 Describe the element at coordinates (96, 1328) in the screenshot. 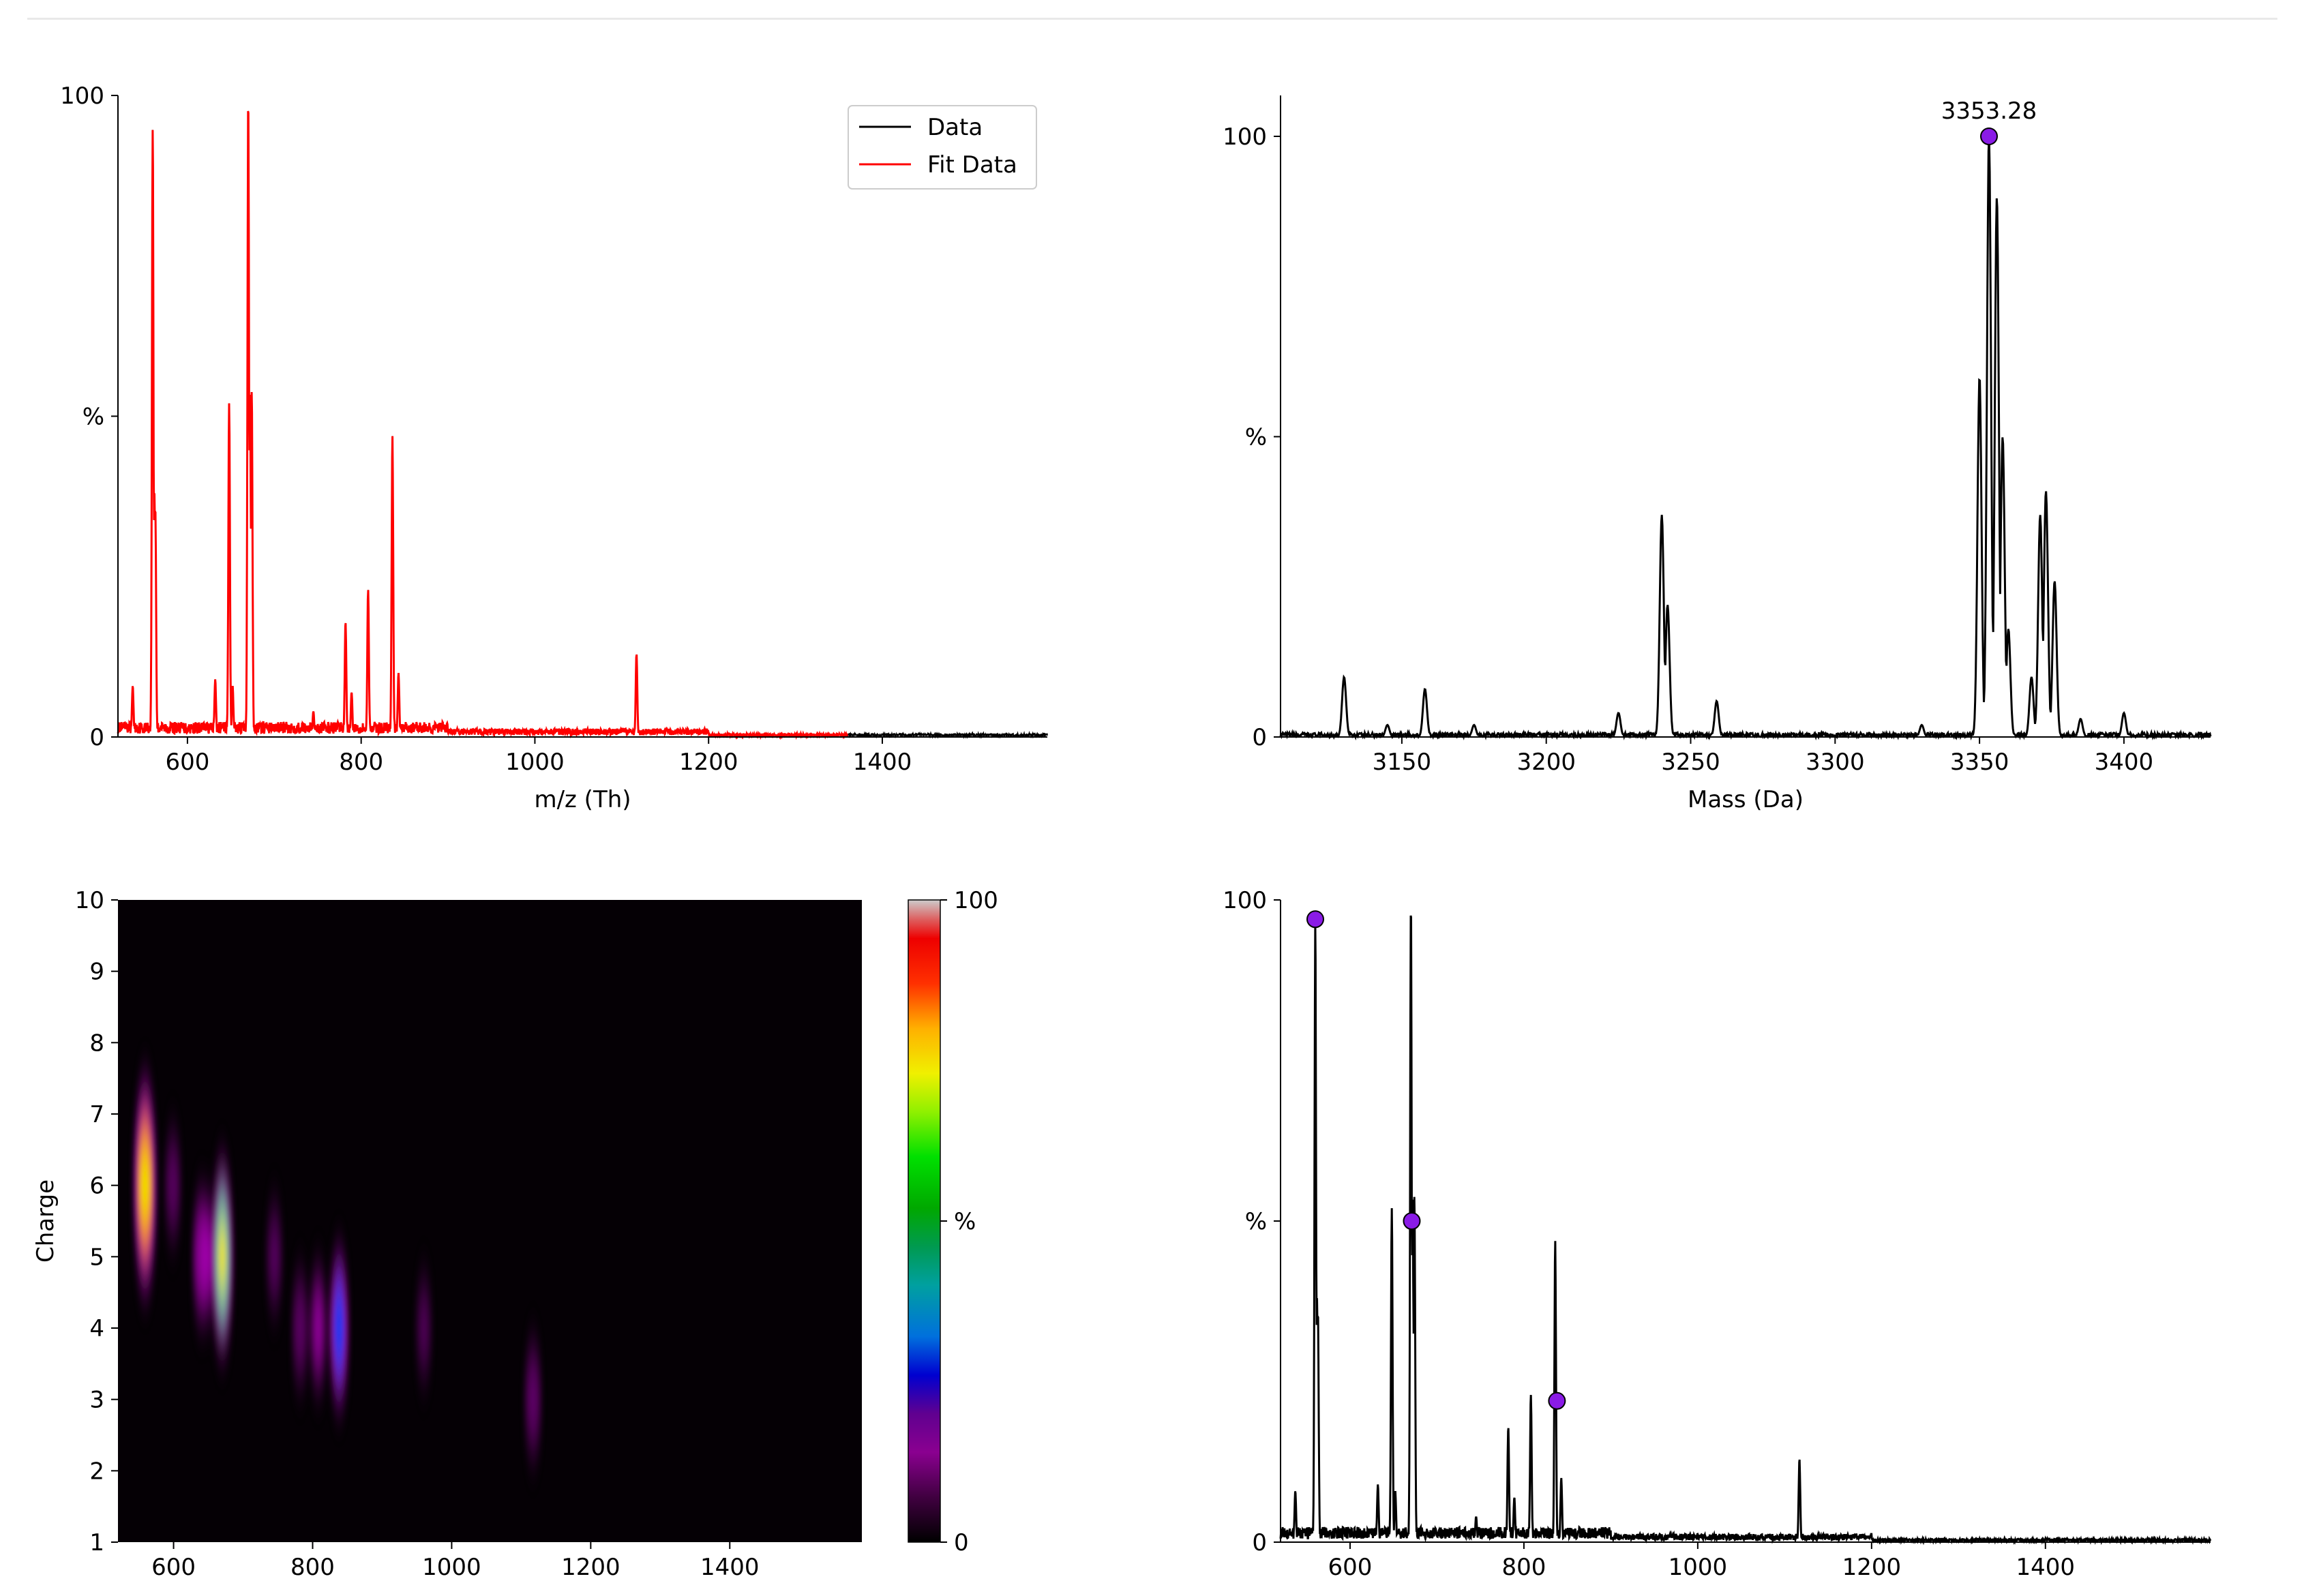

I see `y-tick-label: 4` at that location.